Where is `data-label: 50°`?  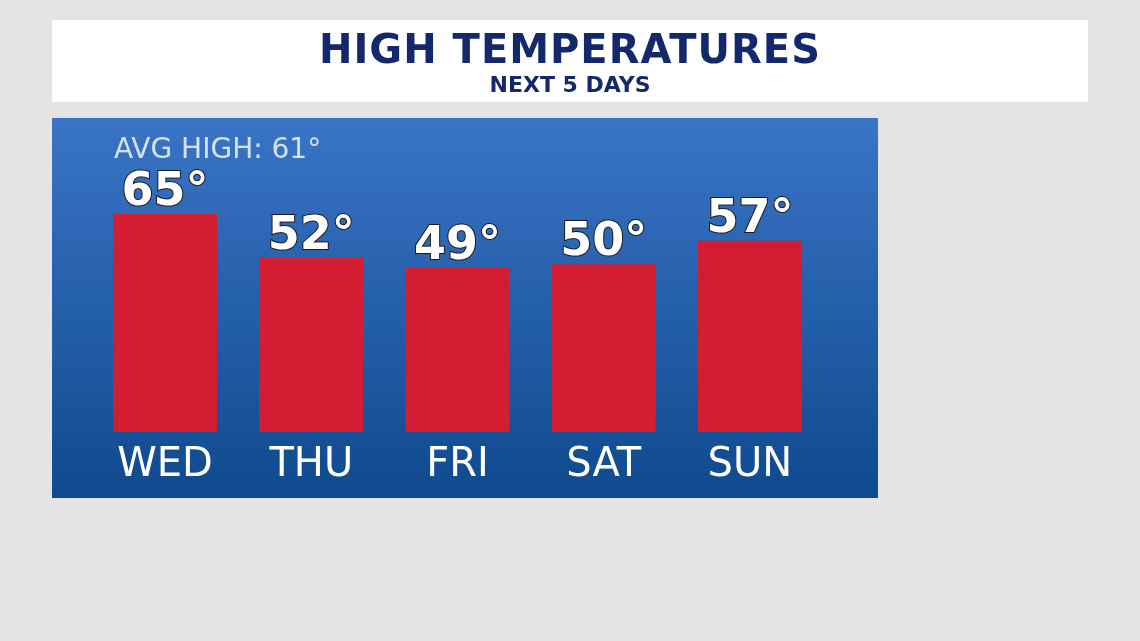 data-label: 50° is located at coordinates (604, 239).